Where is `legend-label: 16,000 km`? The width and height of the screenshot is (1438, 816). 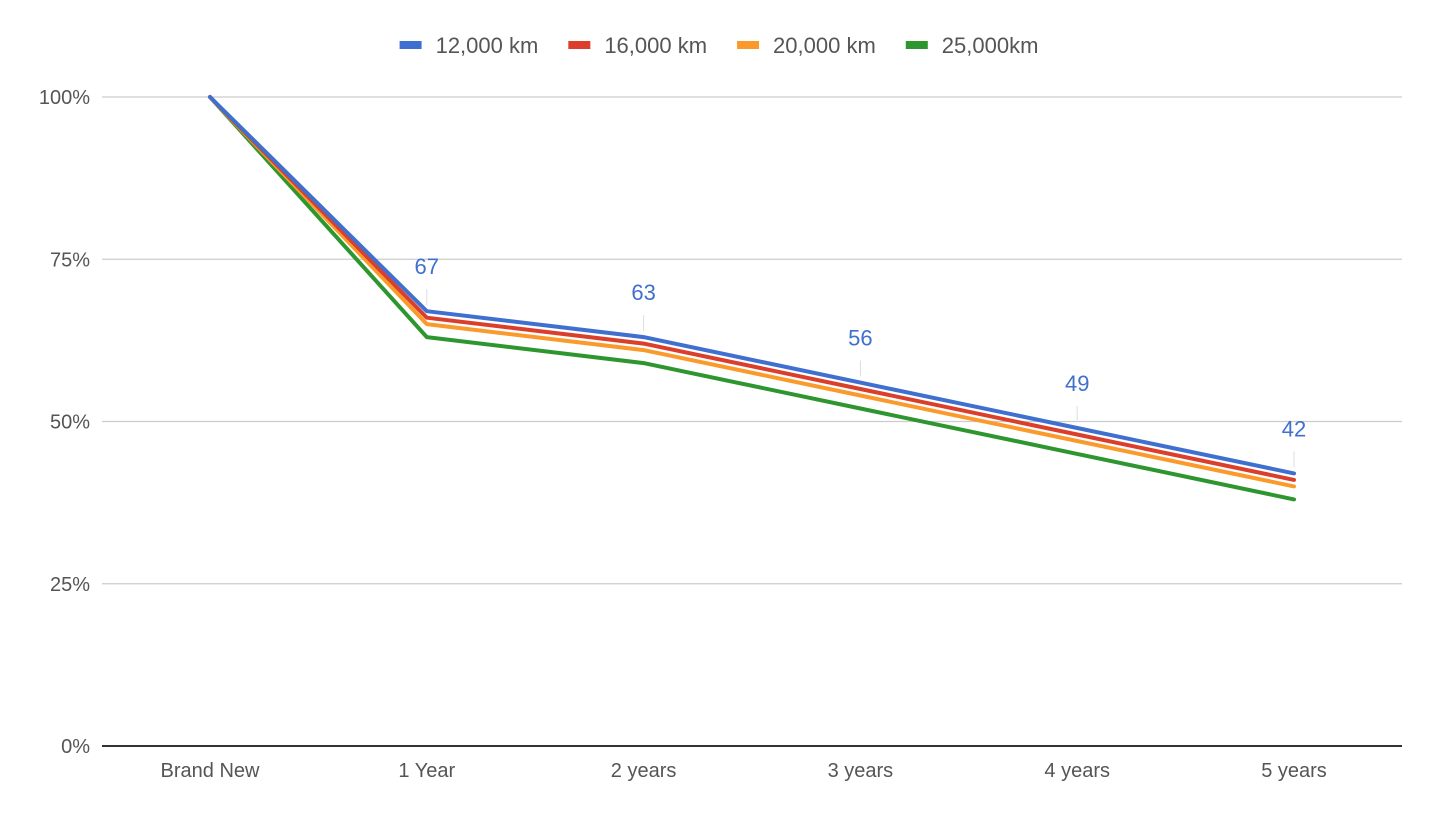
legend-label: 16,000 km is located at coordinates (655, 45).